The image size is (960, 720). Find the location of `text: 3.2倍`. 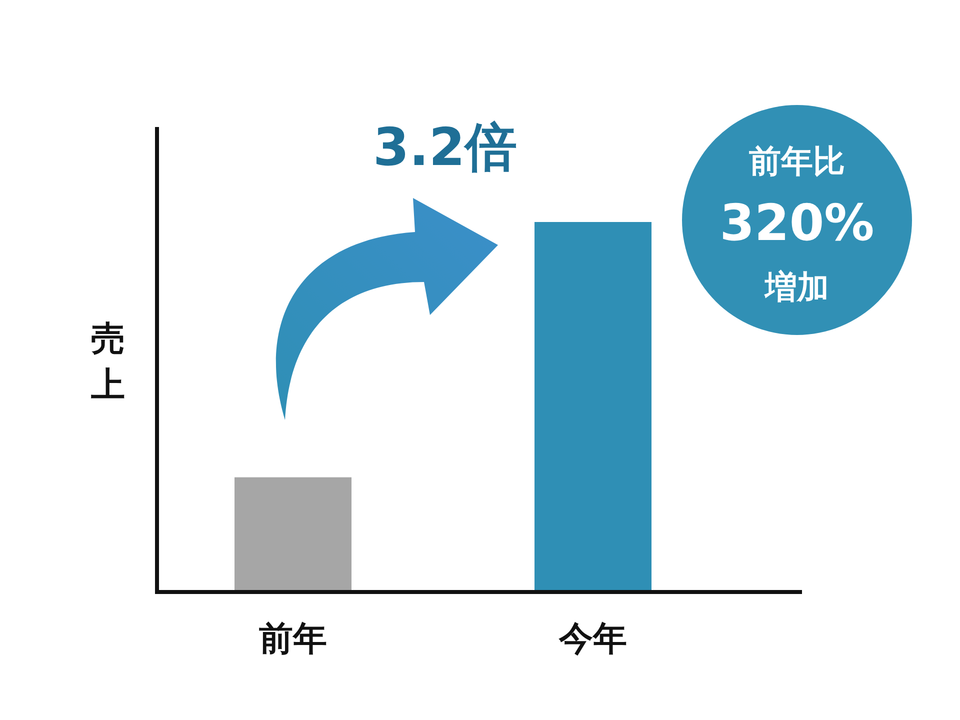

text: 3.2倍 is located at coordinates (445, 148).